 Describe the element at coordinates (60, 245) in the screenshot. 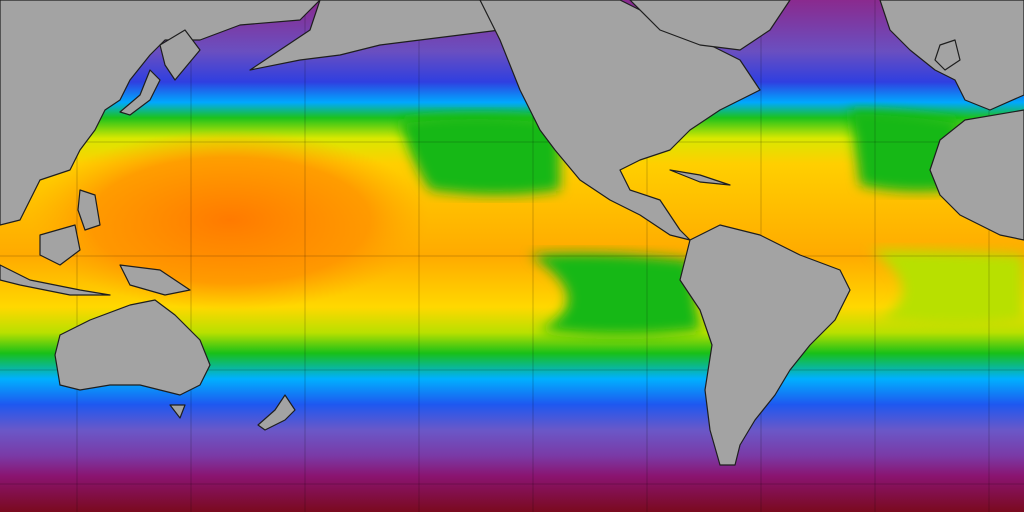

I see `borneo` at that location.